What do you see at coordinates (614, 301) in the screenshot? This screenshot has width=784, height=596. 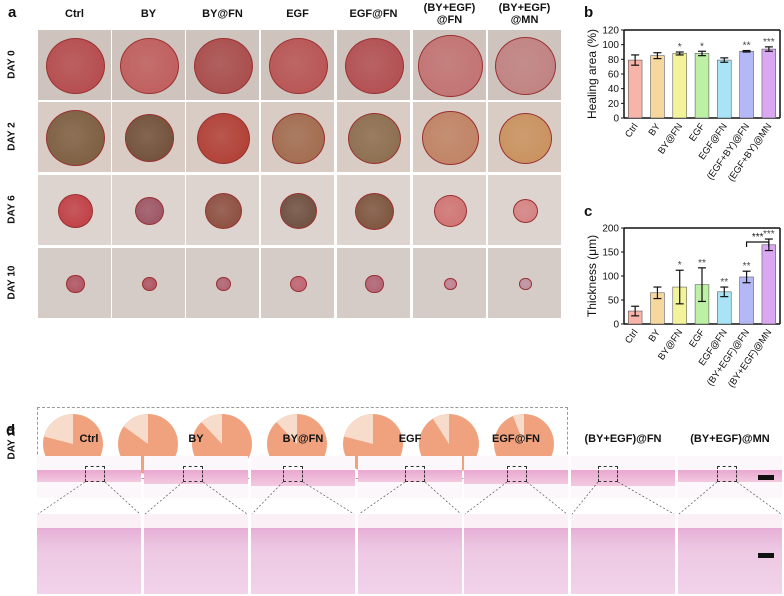 I see `y-tick-label: 50` at bounding box center [614, 301].